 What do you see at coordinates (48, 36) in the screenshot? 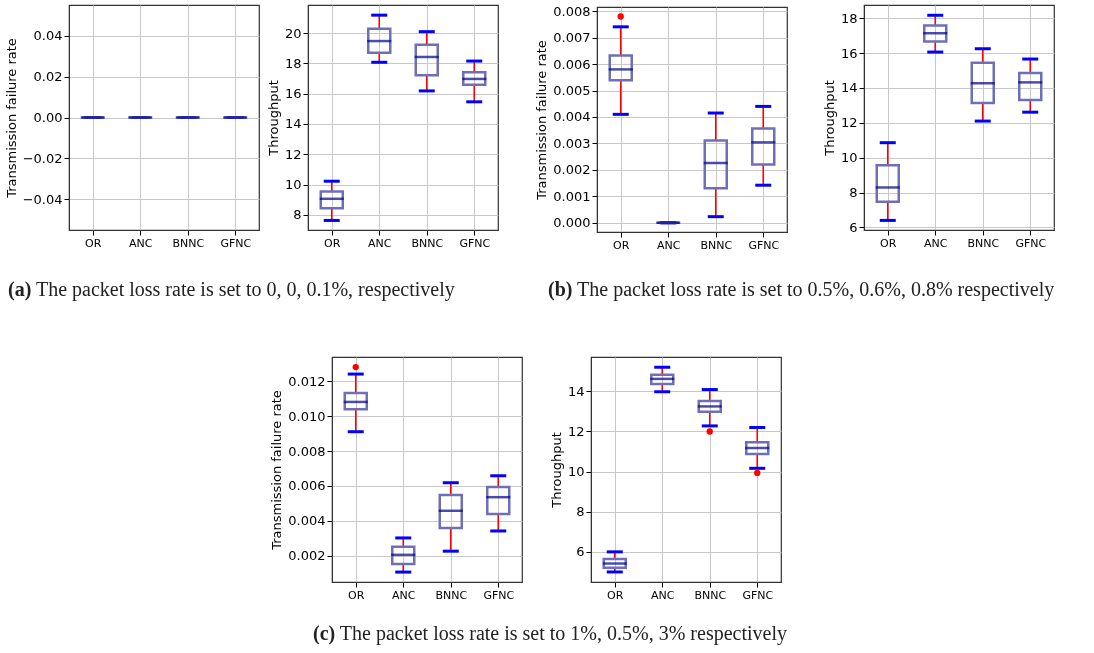
I see `y-tick-label: 0.04` at bounding box center [48, 36].